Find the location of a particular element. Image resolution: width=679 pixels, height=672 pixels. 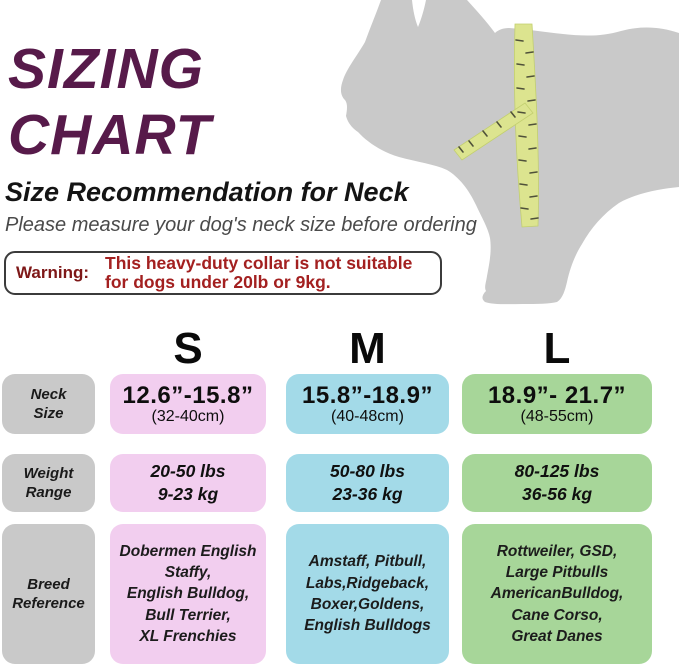

breed-m-line: Labs,Ridgeback, is located at coordinates (367, 583).